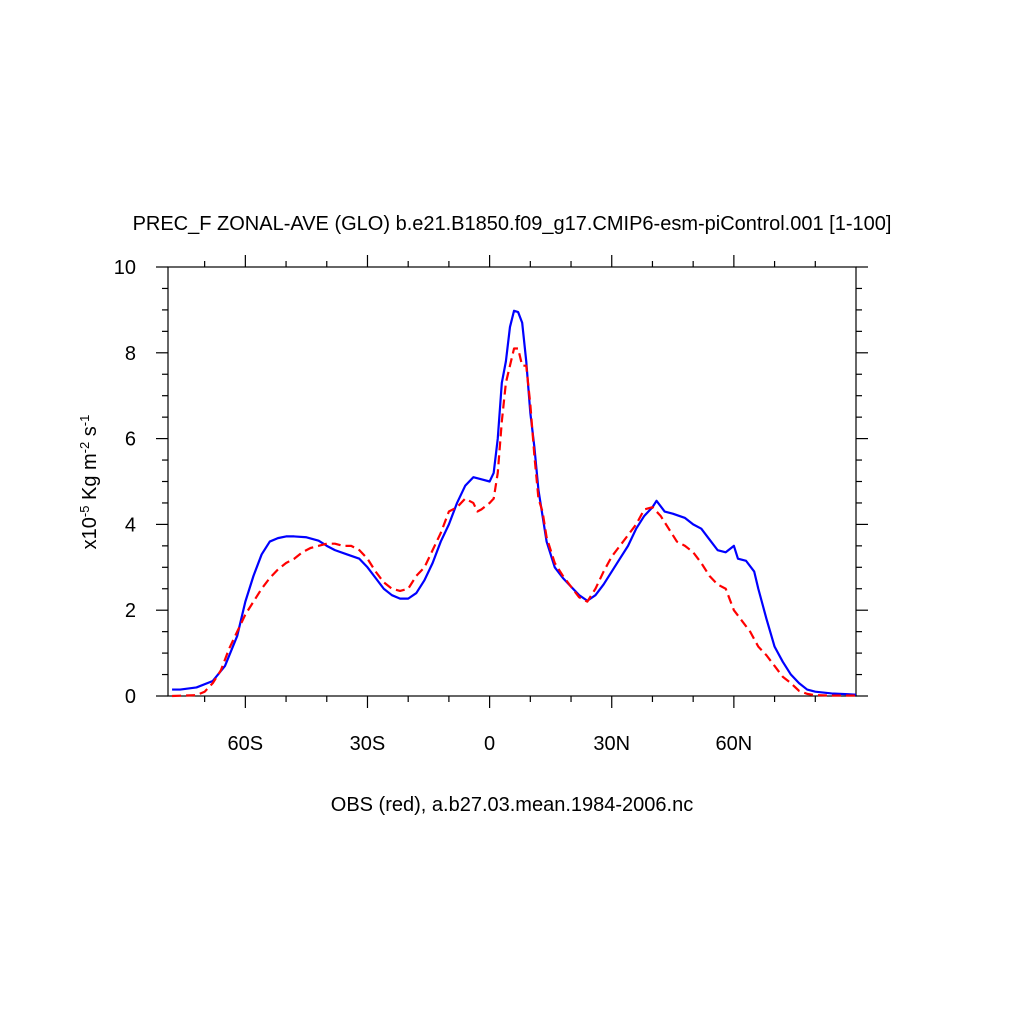 The height and width of the screenshot is (1029, 1024). What do you see at coordinates (130, 354) in the screenshot?
I see `y-tick-label: 8` at bounding box center [130, 354].